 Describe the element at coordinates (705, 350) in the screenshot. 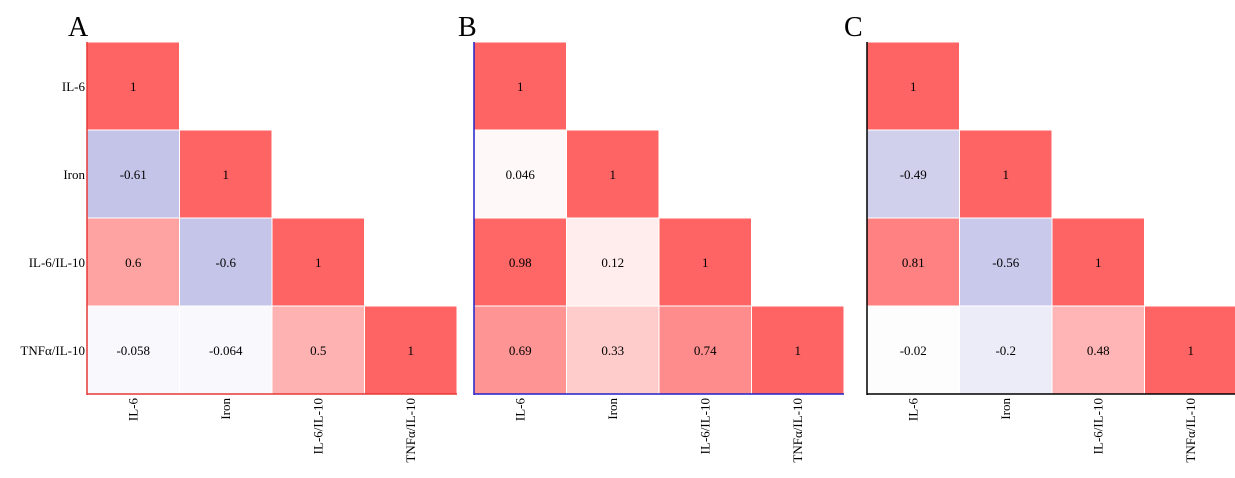

I see `cell-value-label: 0.74` at that location.